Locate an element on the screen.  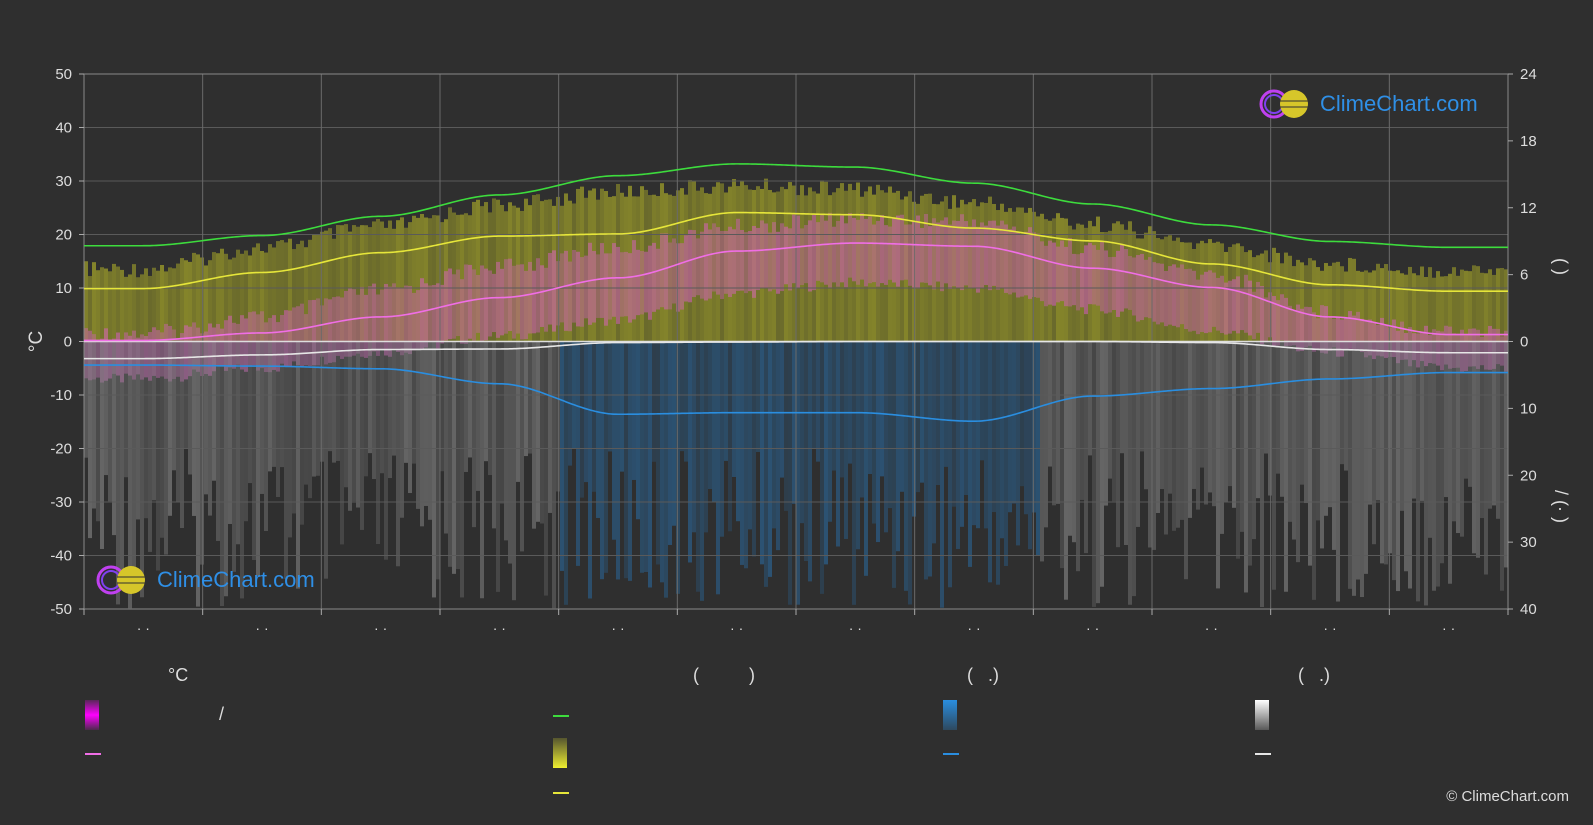
left-tick-label: -10 is located at coordinates (61, 395).